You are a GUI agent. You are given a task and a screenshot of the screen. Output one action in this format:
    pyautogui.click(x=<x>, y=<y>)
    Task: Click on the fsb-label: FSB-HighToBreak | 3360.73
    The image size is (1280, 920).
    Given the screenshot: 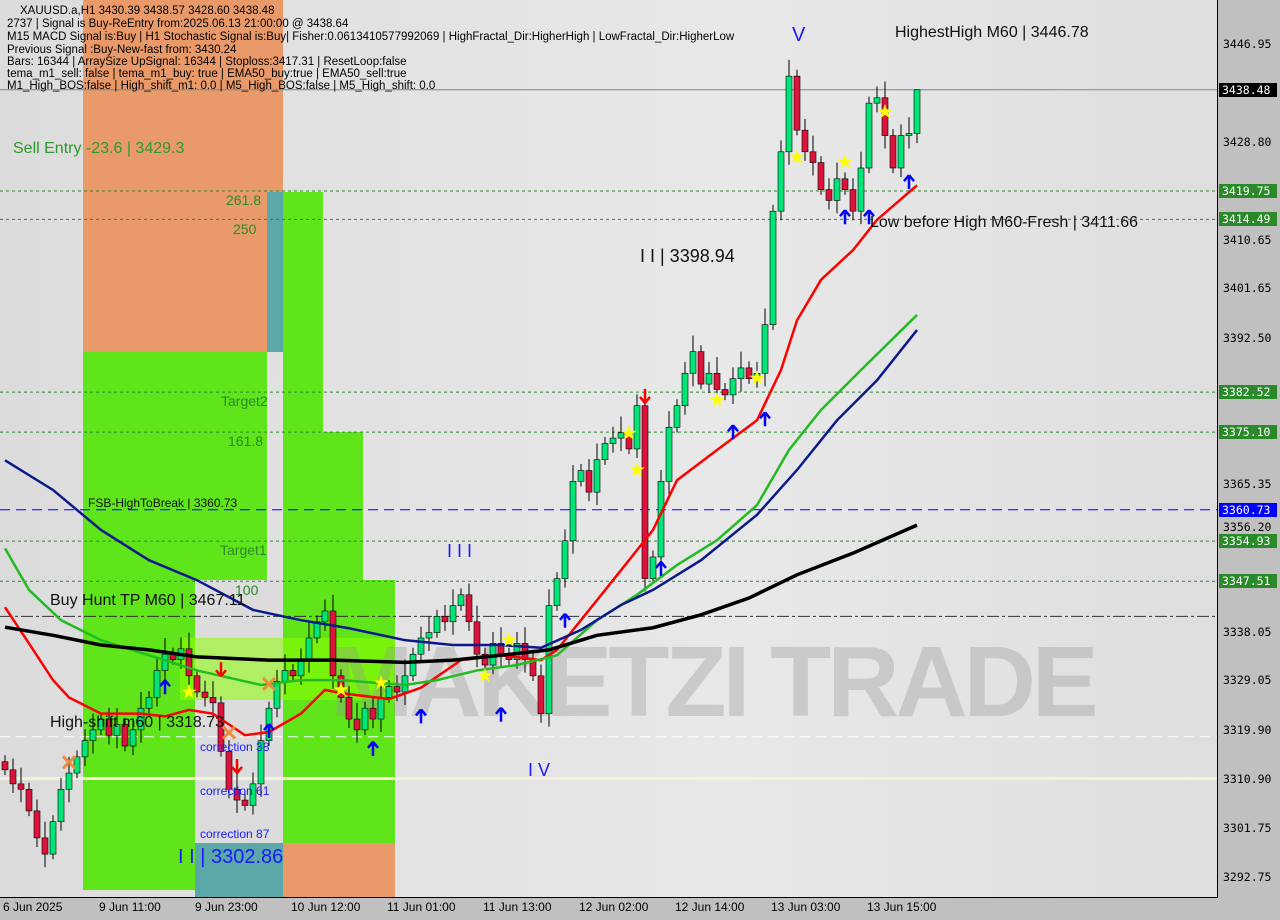 What is the action you would take?
    pyautogui.click(x=163, y=503)
    